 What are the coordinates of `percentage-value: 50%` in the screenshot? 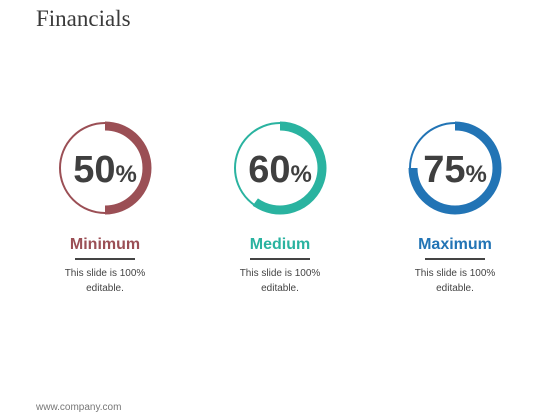 It's located at (105, 174).